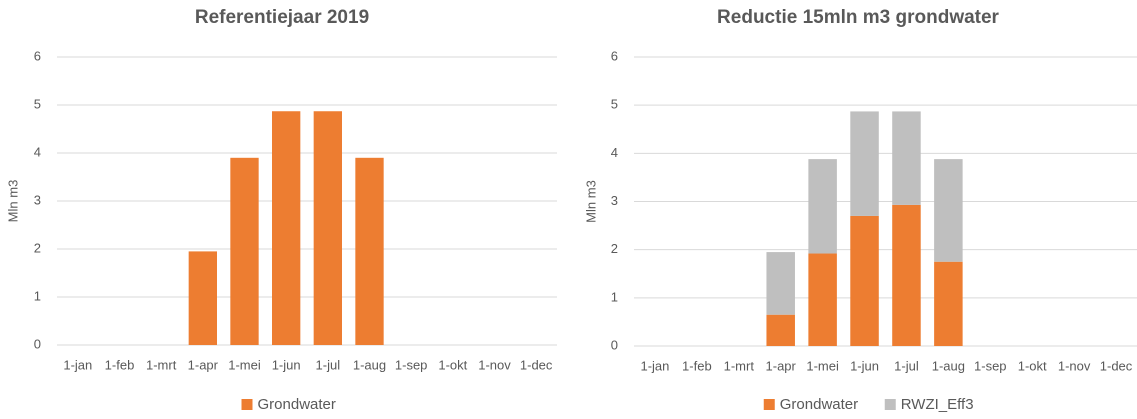 This screenshot has height=419, width=1137. I want to click on chart-title: Reductie 15mln m3 grondwater, so click(858, 17).